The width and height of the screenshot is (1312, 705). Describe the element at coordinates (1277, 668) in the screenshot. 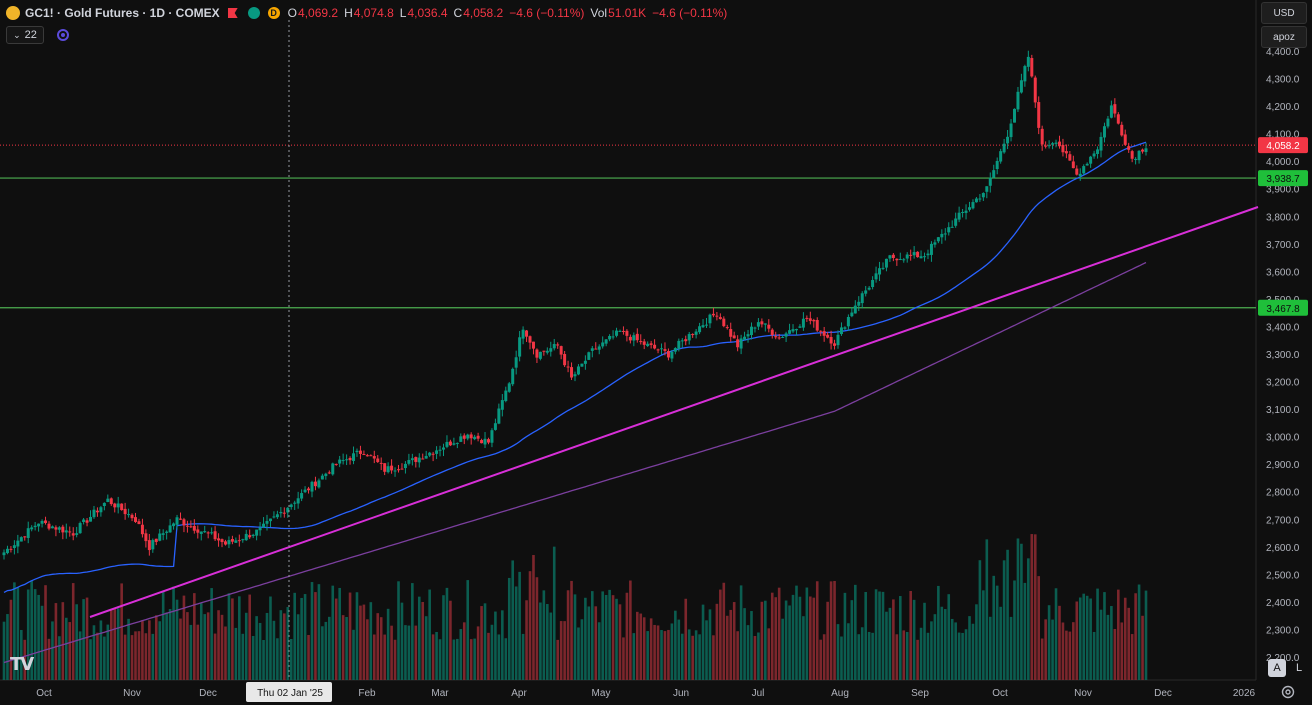

I see `auto-scale-button: A` at that location.